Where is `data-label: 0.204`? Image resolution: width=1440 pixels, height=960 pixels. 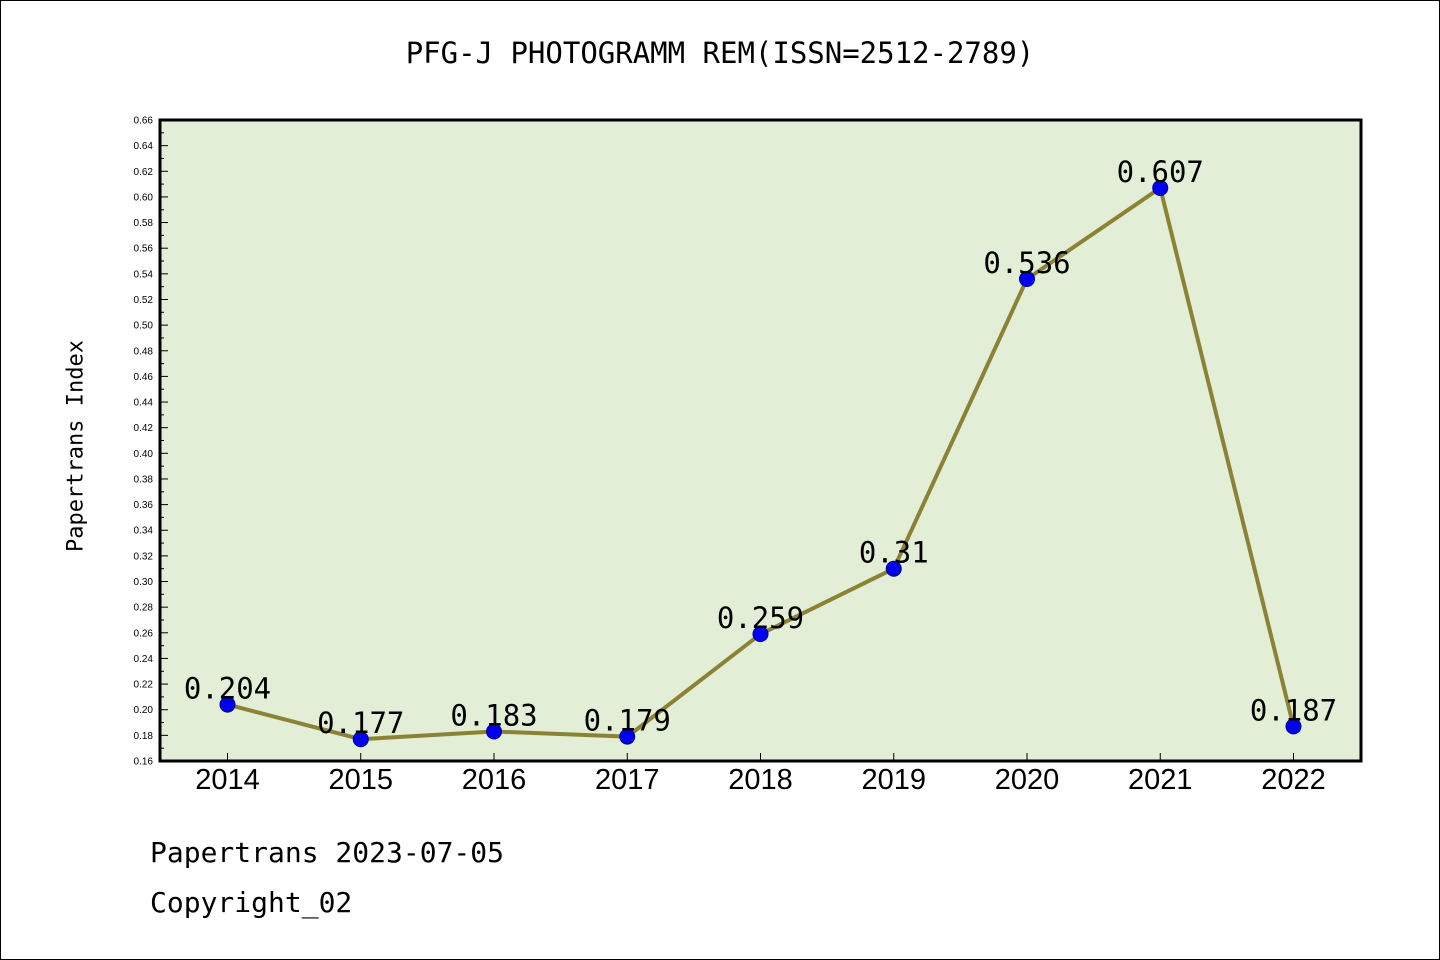
data-label: 0.204 is located at coordinates (227, 689).